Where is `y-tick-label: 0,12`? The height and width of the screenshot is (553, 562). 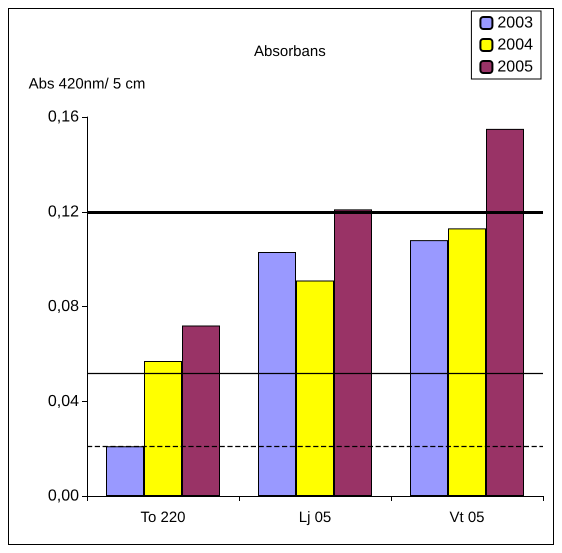 y-tick-label: 0,12 is located at coordinates (64, 211).